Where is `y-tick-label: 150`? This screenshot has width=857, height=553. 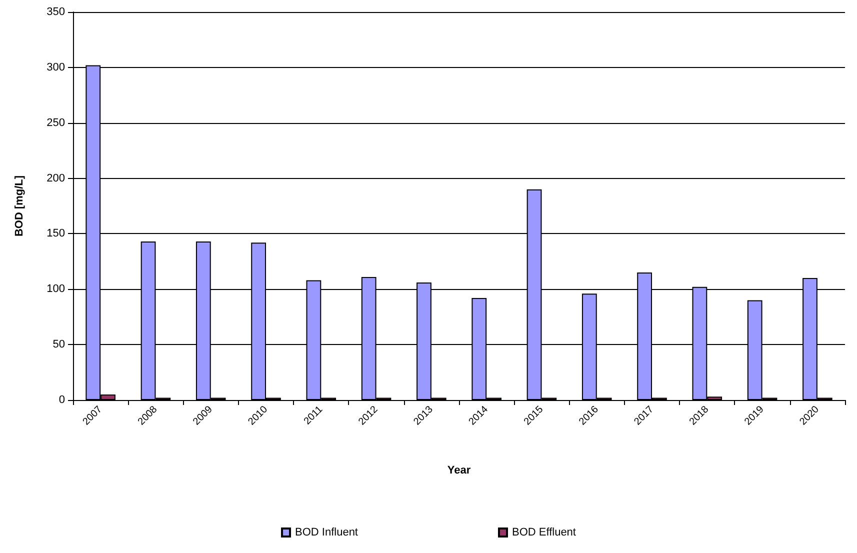 y-tick-label: 150 is located at coordinates (55, 234).